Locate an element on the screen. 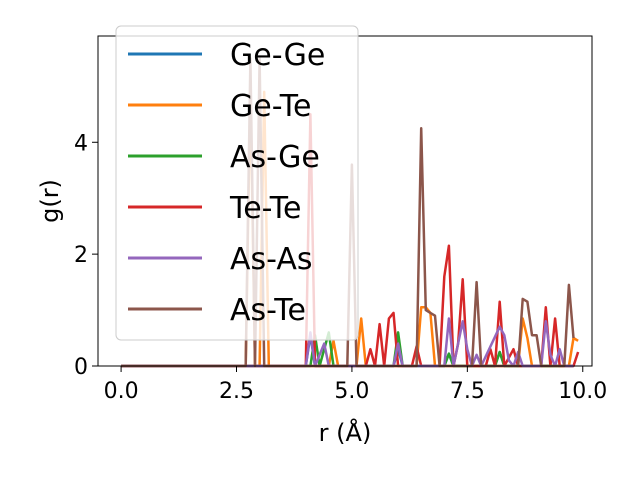 Image resolution: width=640 pixels, height=480 pixels. x-tick-label: 10.0 is located at coordinates (582, 391).